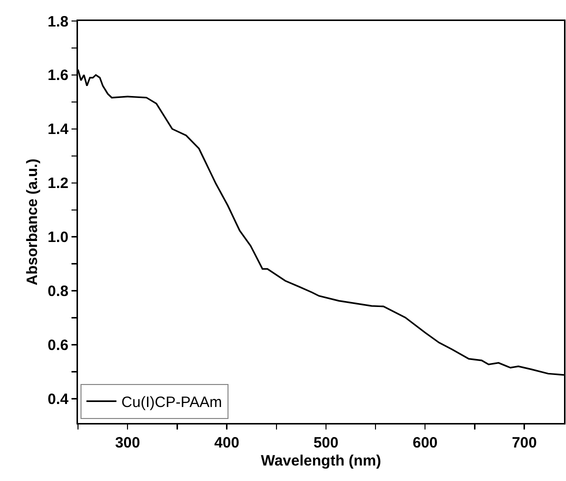  What do you see at coordinates (325, 443) in the screenshot?
I see `x-tick-label: 500` at bounding box center [325, 443].